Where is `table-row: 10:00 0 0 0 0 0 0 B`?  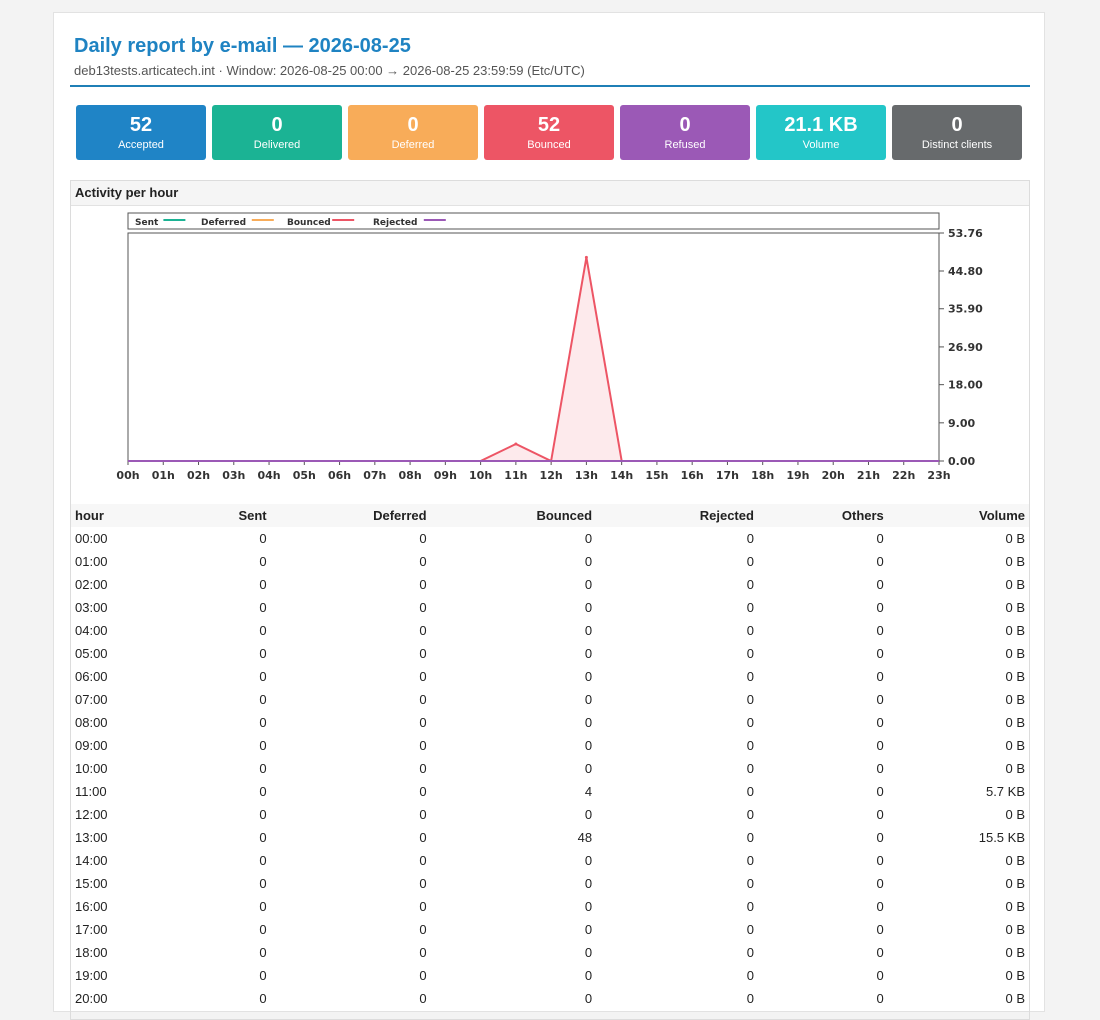
table-row: 10:00 0 0 0 0 0 0 B is located at coordinates (550, 768).